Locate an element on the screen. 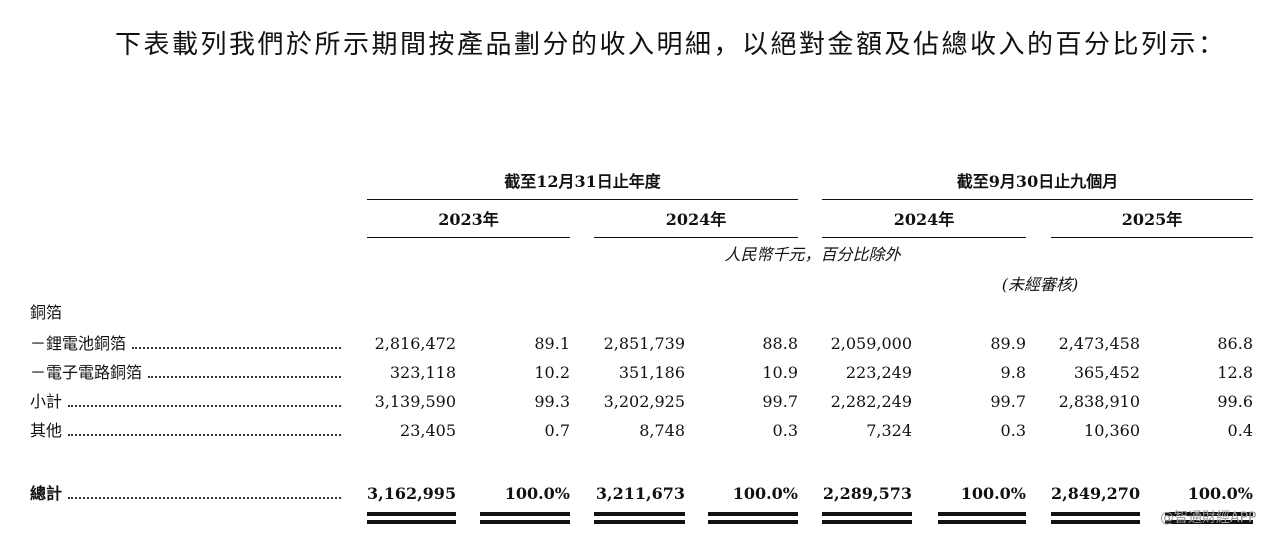 This screenshot has width=1280, height=537. cell: 3,211,673 is located at coordinates (640, 493).